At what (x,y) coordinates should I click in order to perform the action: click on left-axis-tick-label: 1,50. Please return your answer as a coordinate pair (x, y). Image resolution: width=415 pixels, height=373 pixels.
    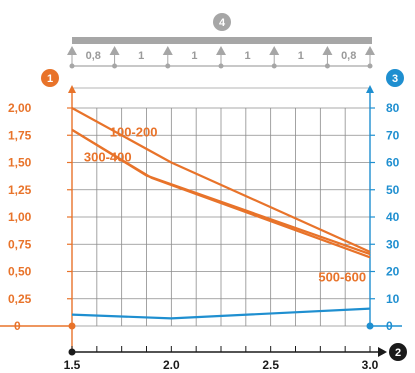
    Looking at the image, I should click on (20, 163).